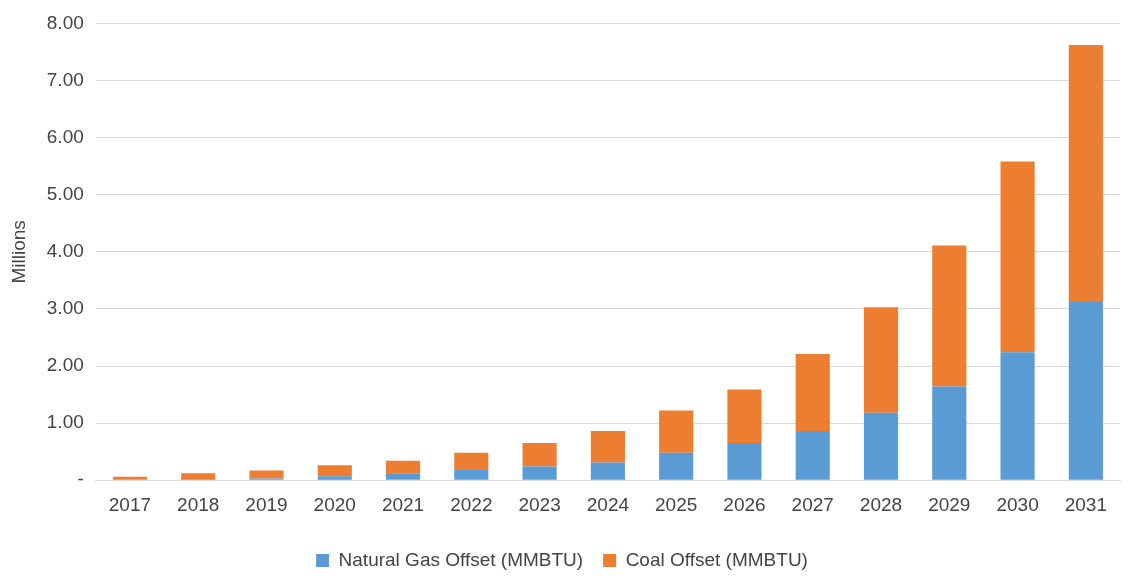  I want to click on x-tick-label: 2031, so click(1085, 504).